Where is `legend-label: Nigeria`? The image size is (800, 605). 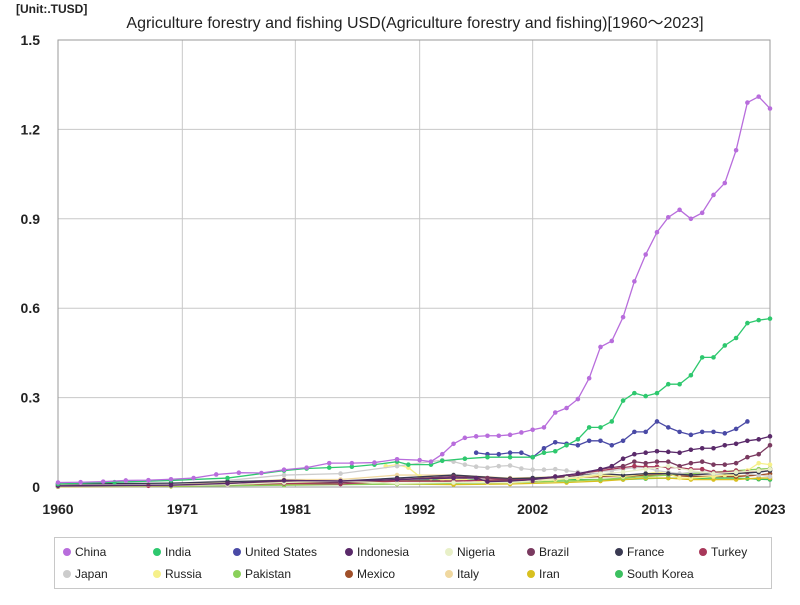 legend-label: Nigeria is located at coordinates (476, 552).